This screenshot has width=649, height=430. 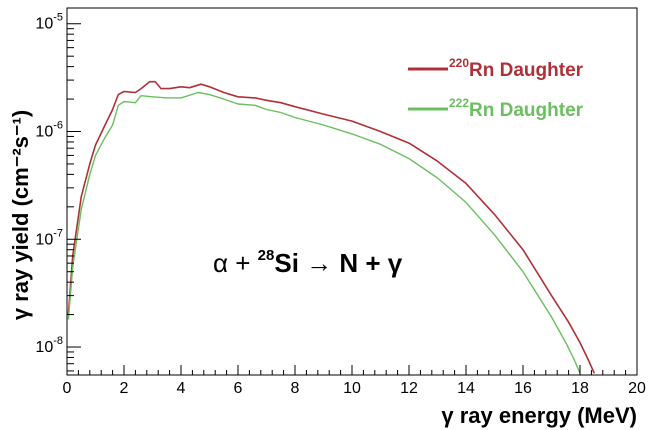 What do you see at coordinates (58, 341) in the screenshot?
I see `y-tick-exponent: -8` at bounding box center [58, 341].